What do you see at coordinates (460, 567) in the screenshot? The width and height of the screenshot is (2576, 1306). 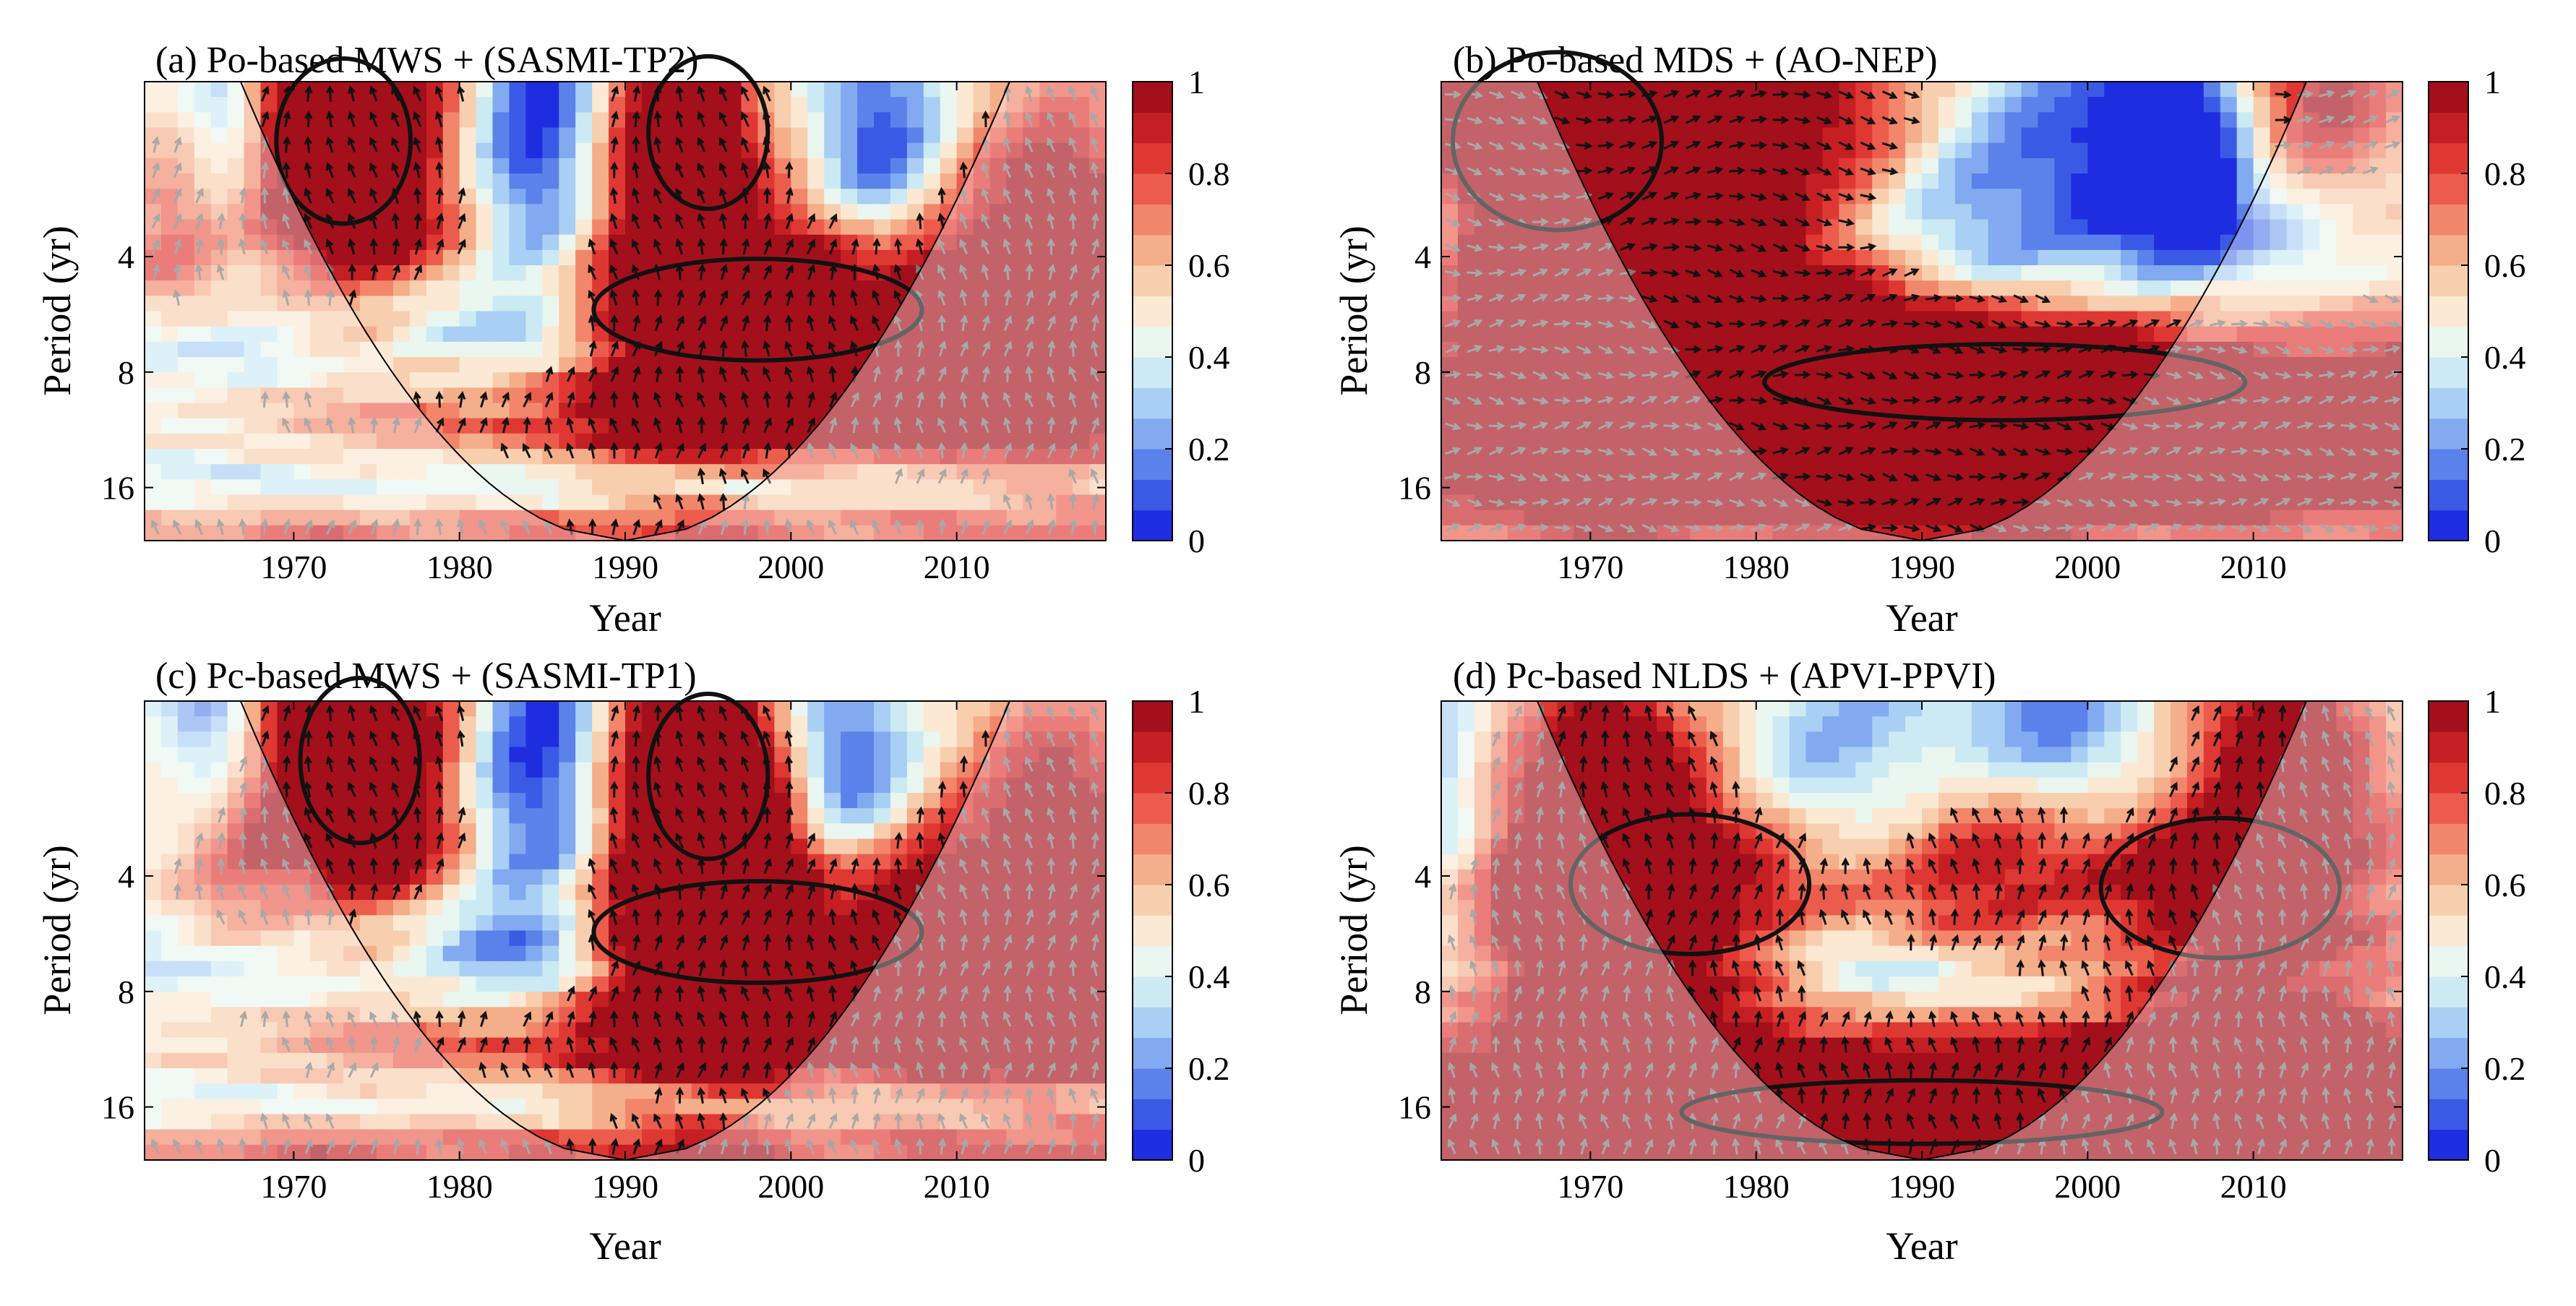 I see `x-tick-label: 1980` at bounding box center [460, 567].